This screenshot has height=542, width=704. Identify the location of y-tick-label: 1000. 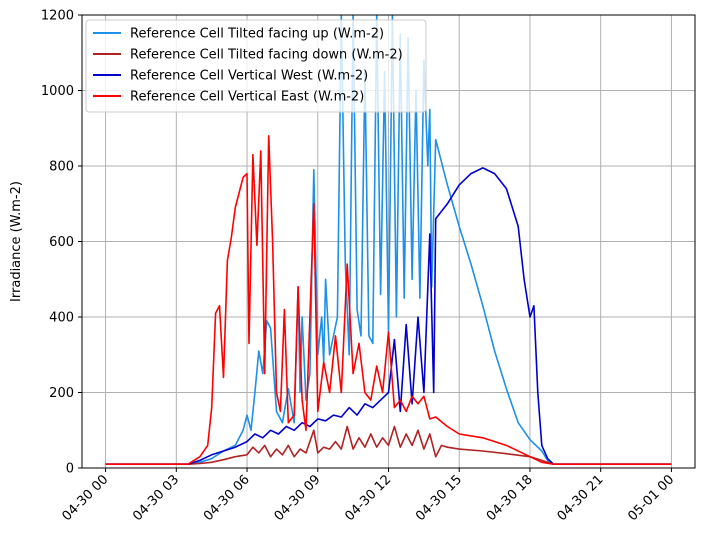
(57, 91).